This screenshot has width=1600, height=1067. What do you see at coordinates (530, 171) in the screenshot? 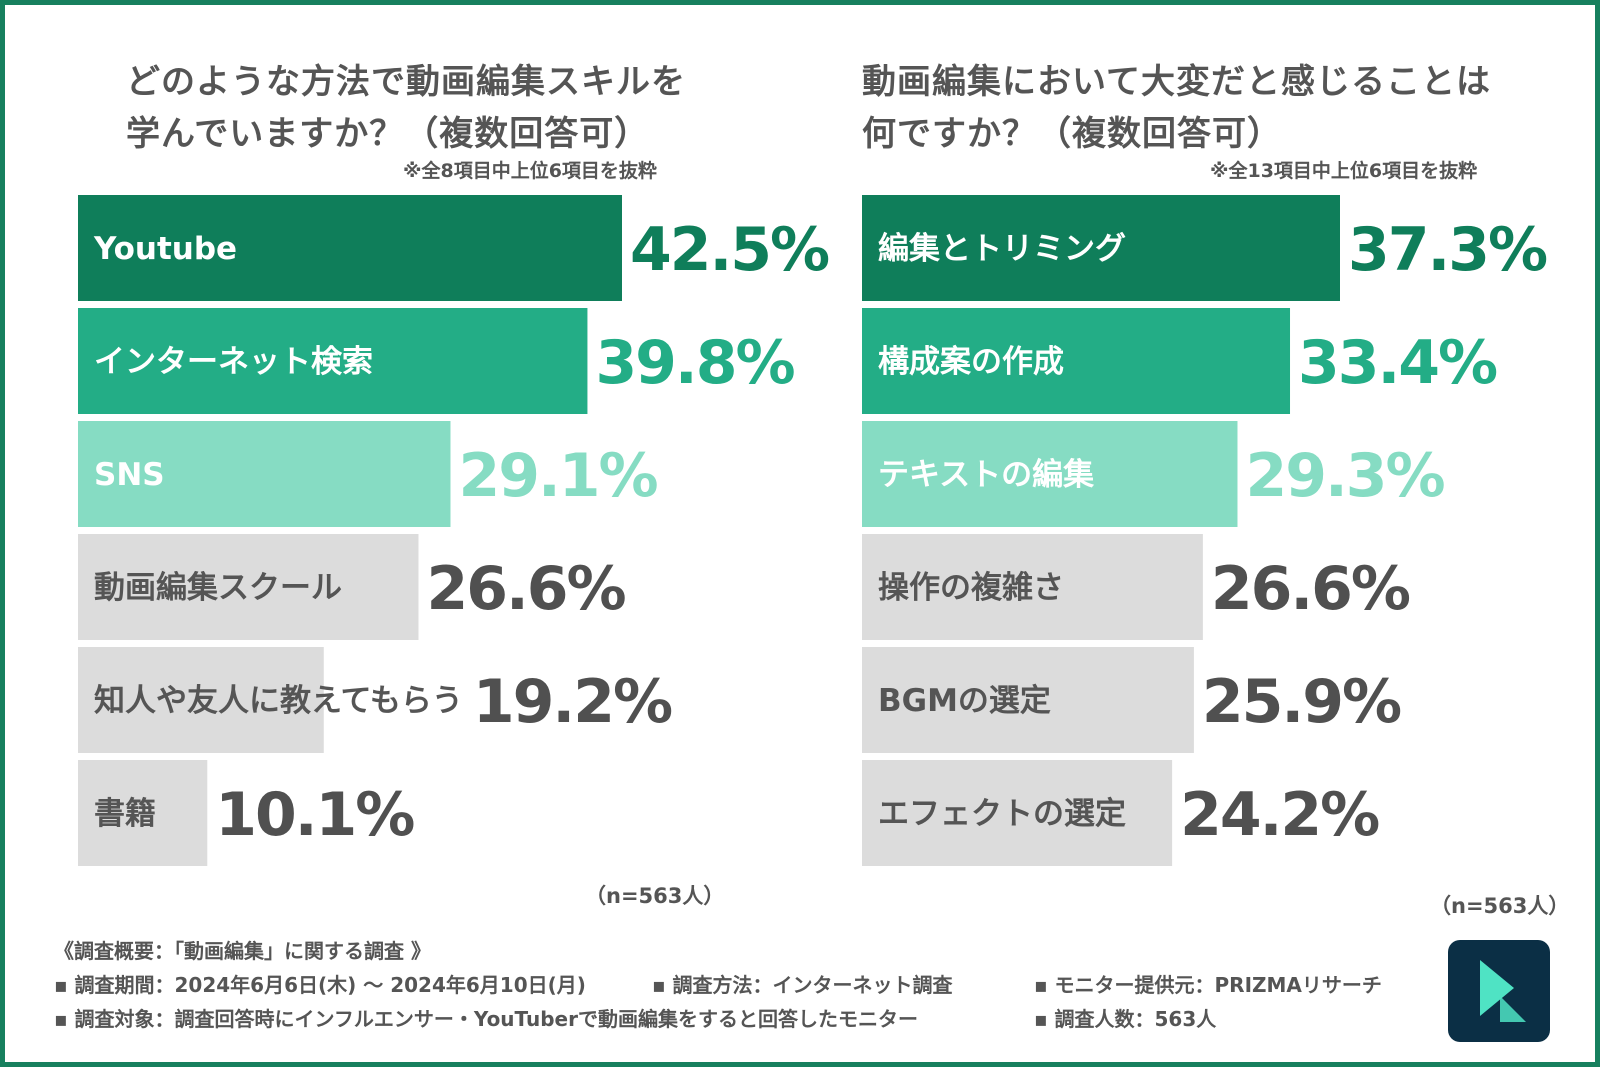
I see `left-chart-note: ※全8項目中上位6項目を抜粋` at bounding box center [530, 171].